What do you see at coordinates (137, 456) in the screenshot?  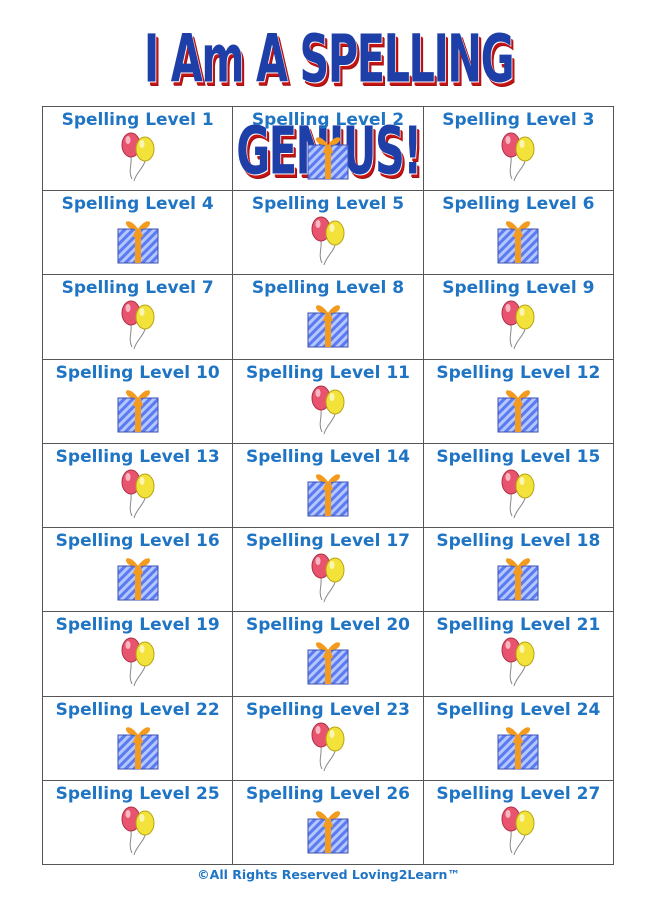 I see `level-label: Spelling Level 13` at bounding box center [137, 456].